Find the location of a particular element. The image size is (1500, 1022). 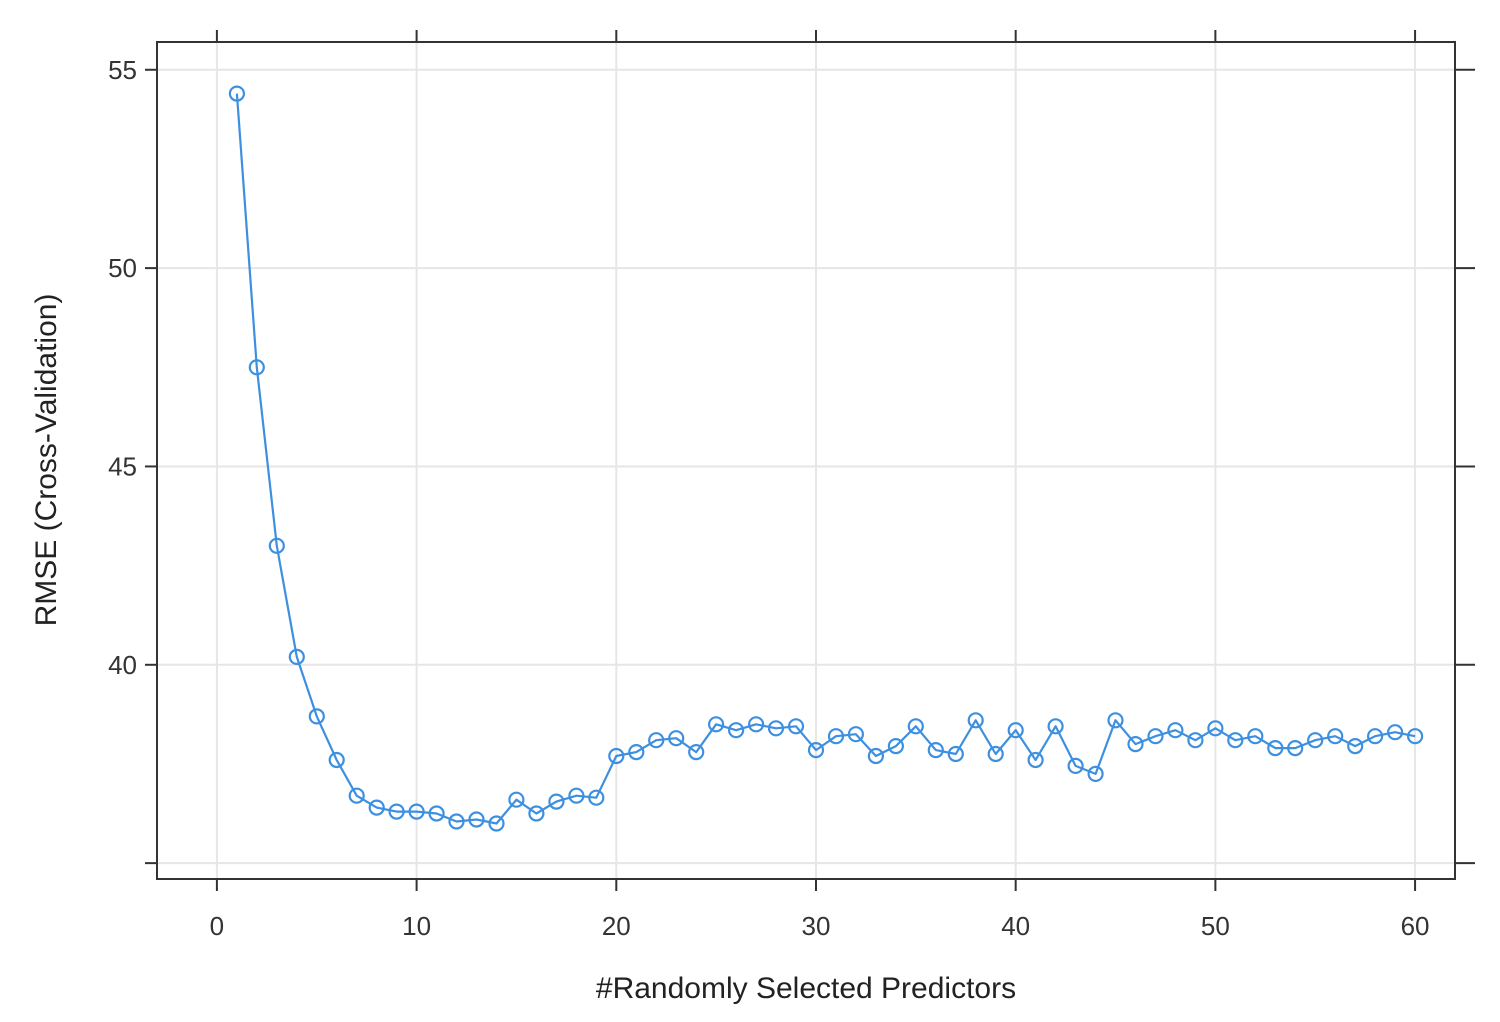

x-tick-label: 20 is located at coordinates (616, 926).